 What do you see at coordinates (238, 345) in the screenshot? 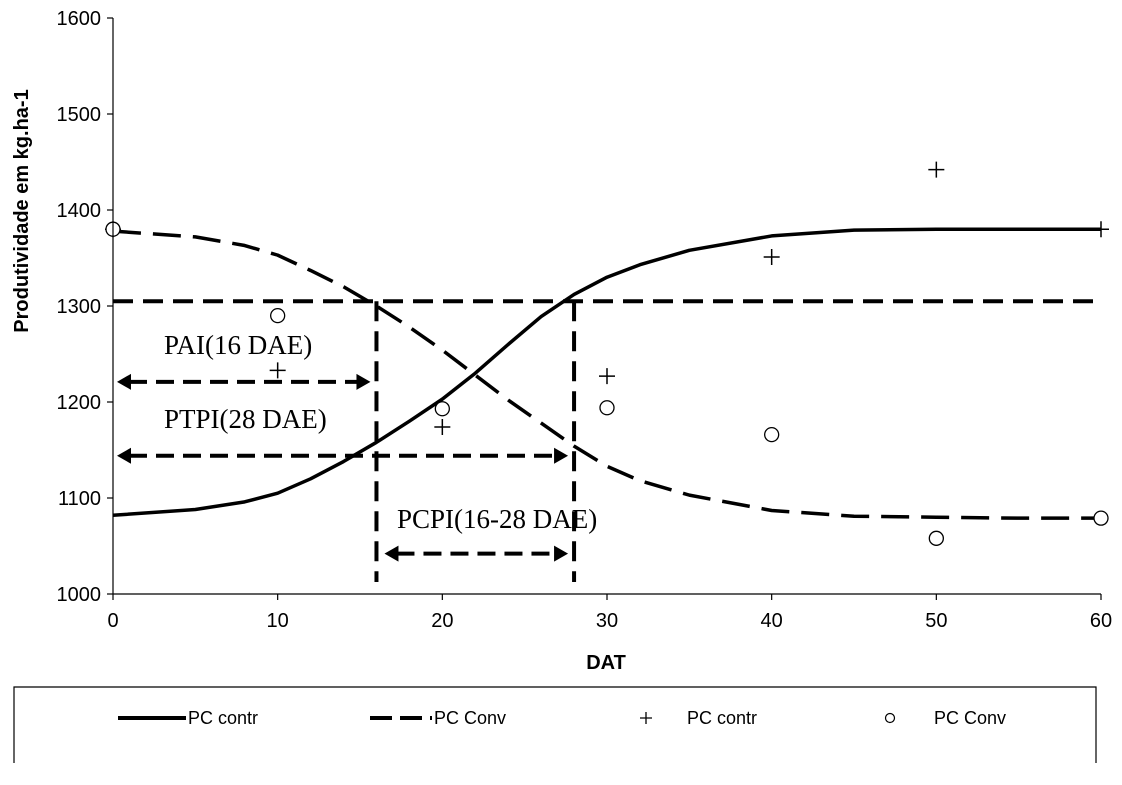
I see `annotation-label: PAI(16 DAE)` at bounding box center [238, 345].